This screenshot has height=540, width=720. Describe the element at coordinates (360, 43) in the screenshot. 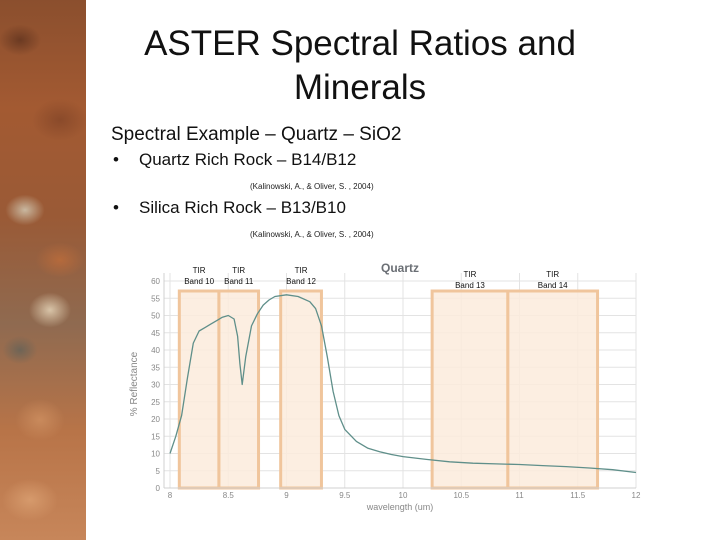

I see `title-line-1: ASTER Spectral Ratios and` at that location.